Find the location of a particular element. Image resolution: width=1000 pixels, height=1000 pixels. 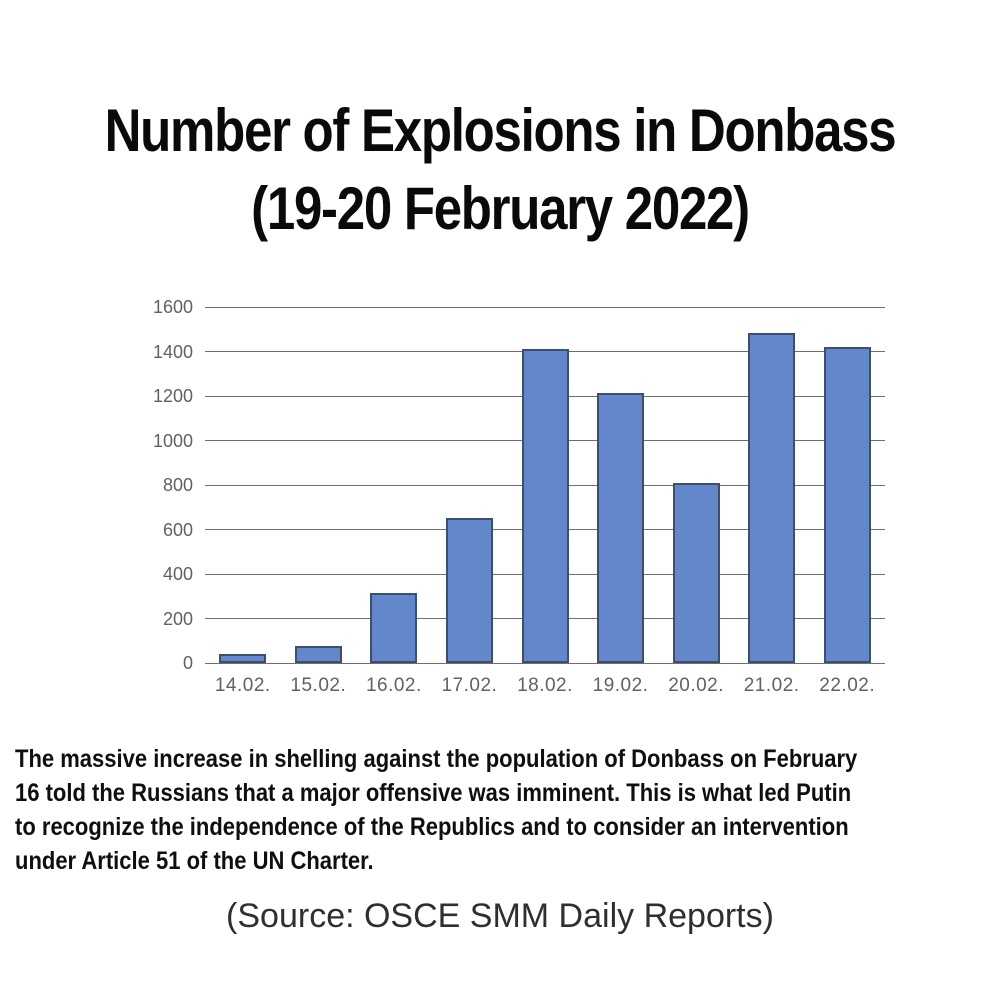

y-tick-label: 0 is located at coordinates (187, 663).